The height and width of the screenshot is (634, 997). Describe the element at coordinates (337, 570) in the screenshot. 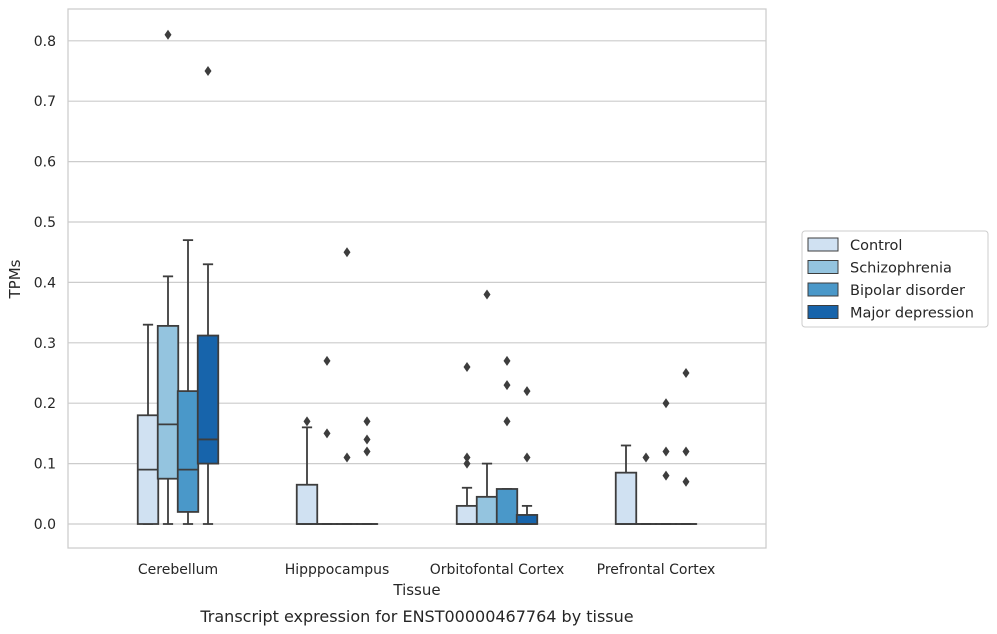

I see `x-tick-label: Hipppocampus` at that location.